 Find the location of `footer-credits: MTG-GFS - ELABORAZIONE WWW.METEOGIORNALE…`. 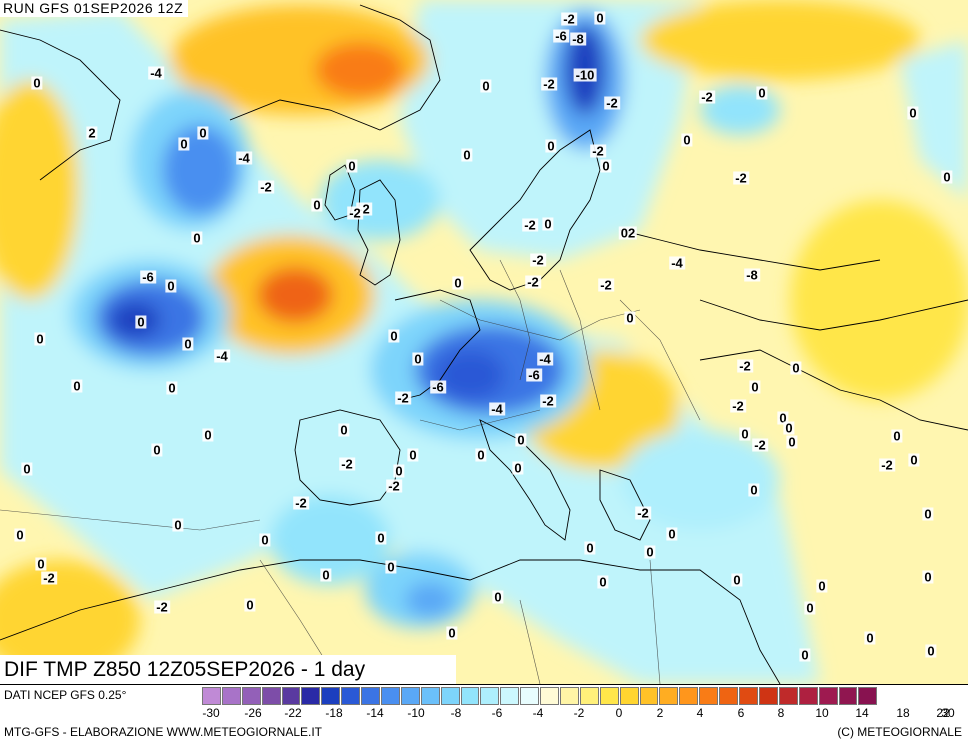

footer-credits: MTG-GFS - ELABORAZIONE WWW.METEOGIORNALE… is located at coordinates (163, 732).